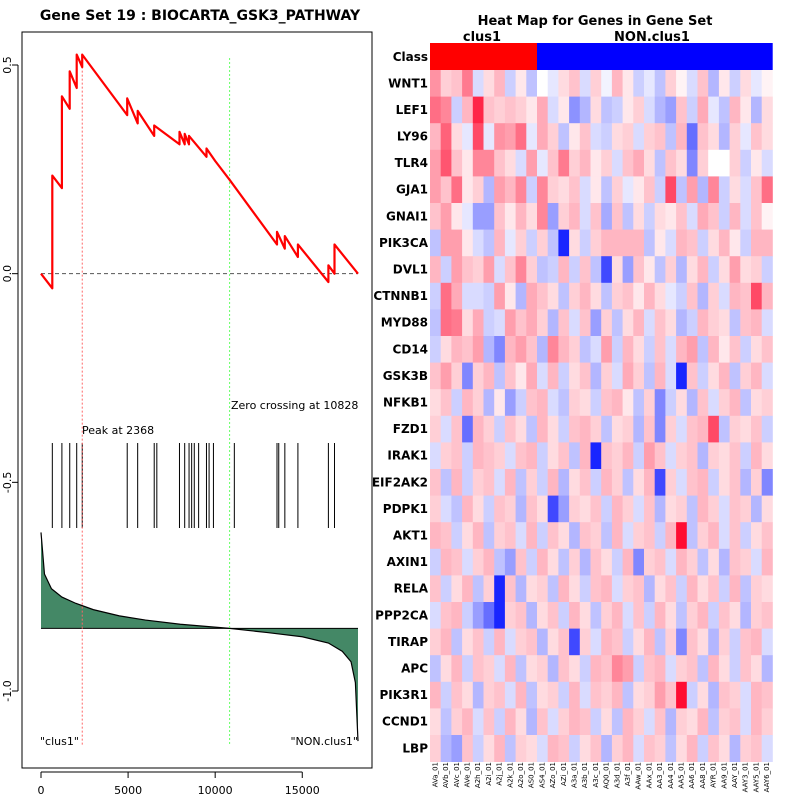 Image resolution: width=800 pixels, height=800 pixels. I want to click on gene-label: RELA, so click(411, 589).